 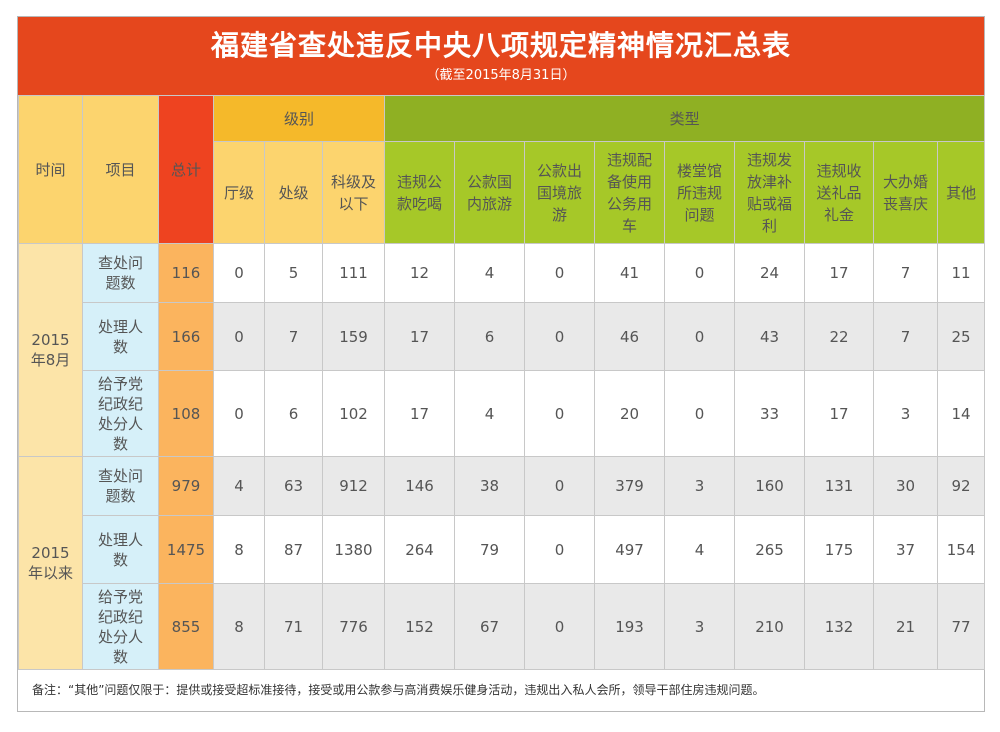 I want to click on header-level-group: 级别, so click(x=299, y=118).